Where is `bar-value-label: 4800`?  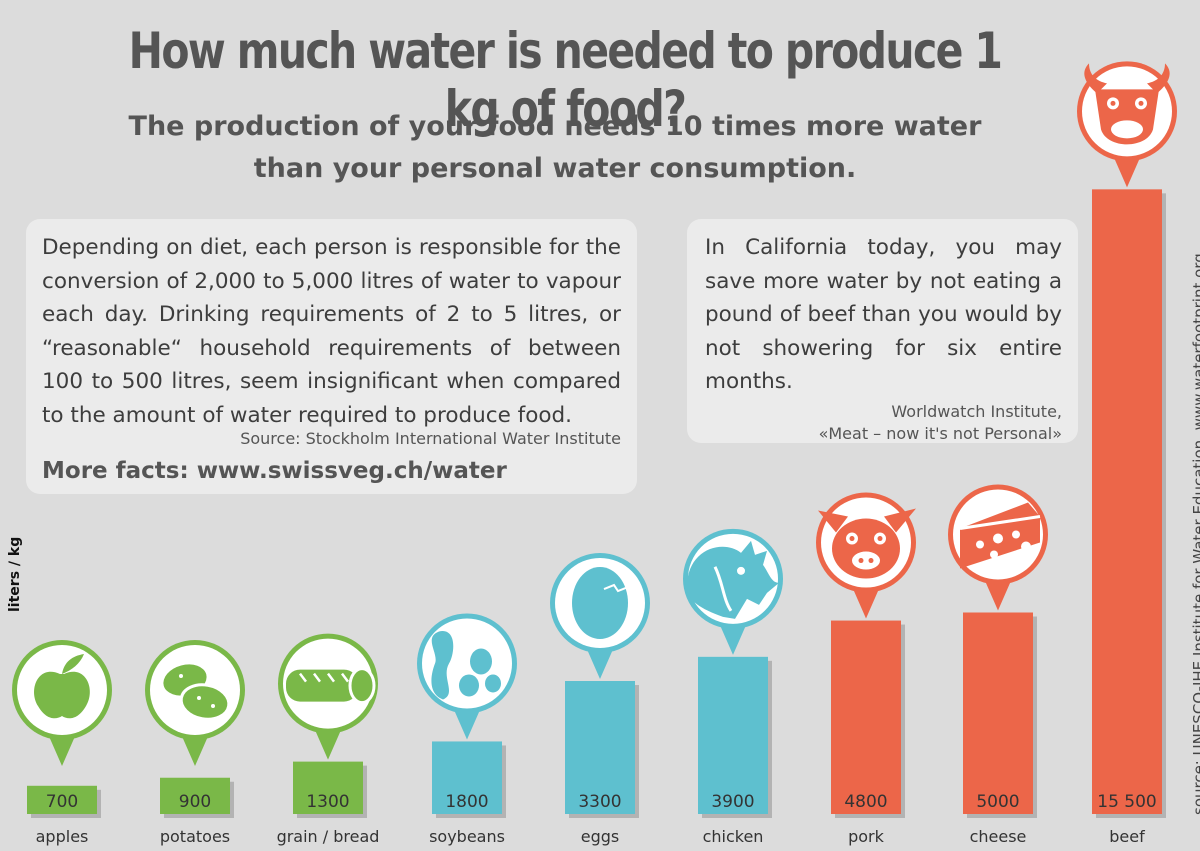
bar-value-label: 4800 is located at coordinates (865, 802).